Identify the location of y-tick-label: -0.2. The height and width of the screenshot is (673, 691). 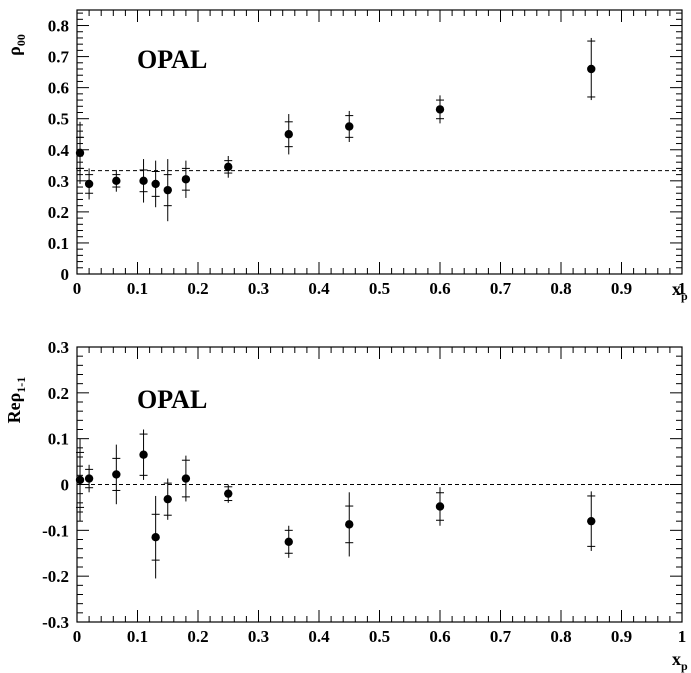
(55, 576).